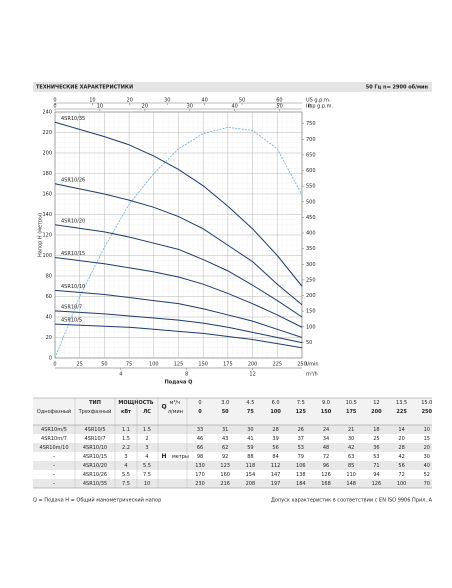  Describe the element at coordinates (95, 466) in the screenshot. I see `table-cell: 4SR10/20` at that location.